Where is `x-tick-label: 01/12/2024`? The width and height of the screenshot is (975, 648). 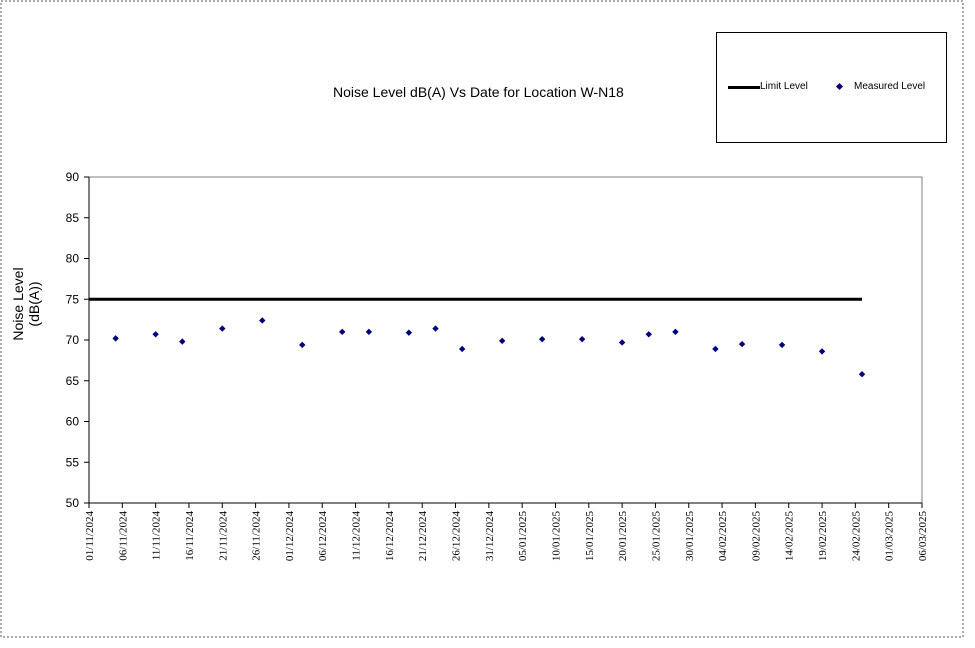
x-tick-label: 01/12/2024 is located at coordinates (290, 536).